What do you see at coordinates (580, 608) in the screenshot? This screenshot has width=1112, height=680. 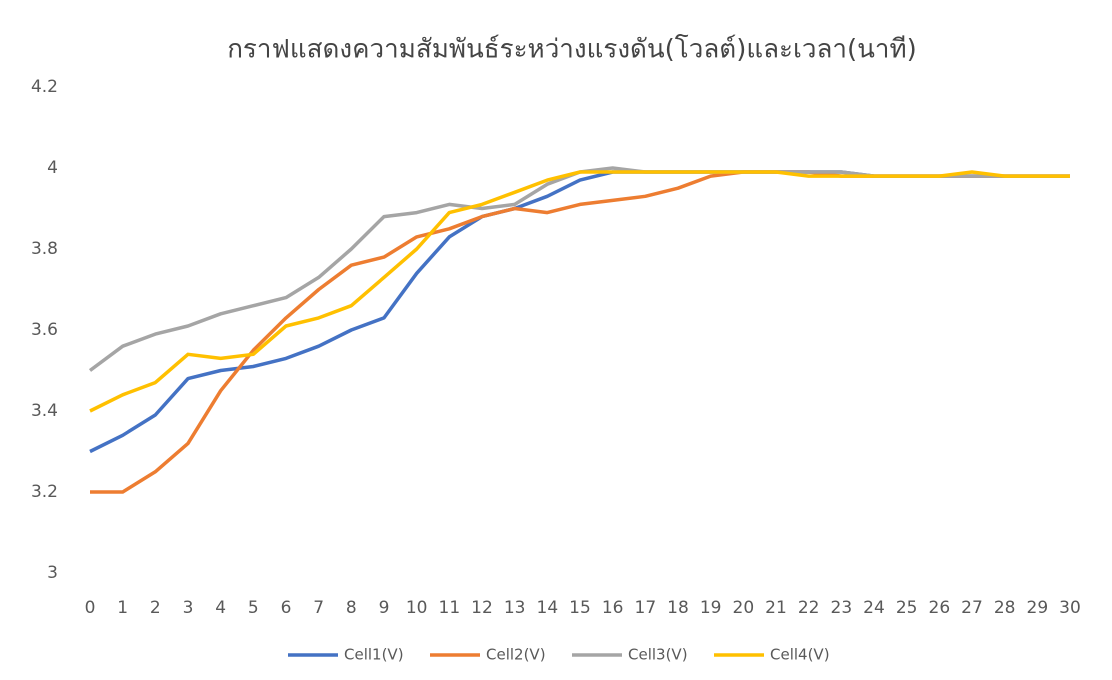 I see `x-tick-label: 15` at bounding box center [580, 608].